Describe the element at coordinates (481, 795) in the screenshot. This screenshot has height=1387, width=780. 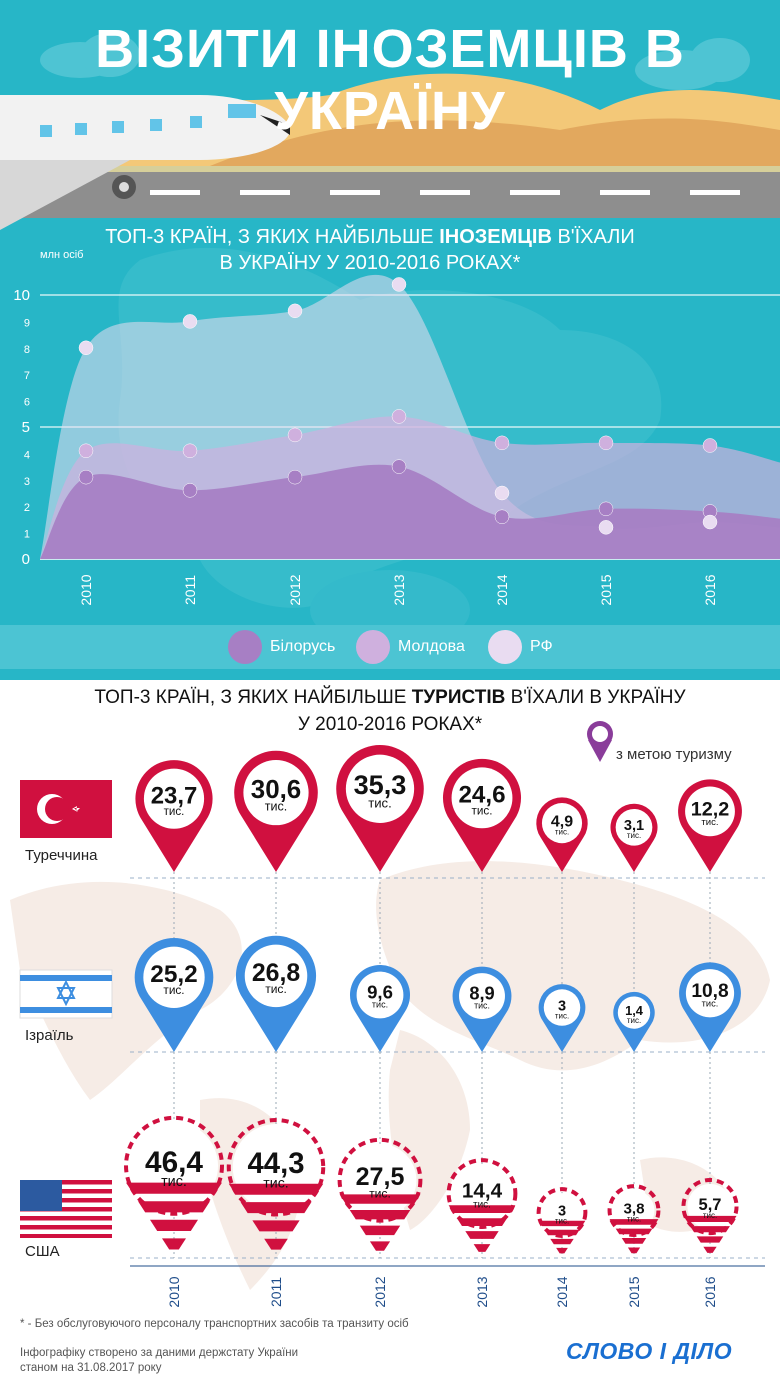
I see `pin-value-label: 24,6` at that location.